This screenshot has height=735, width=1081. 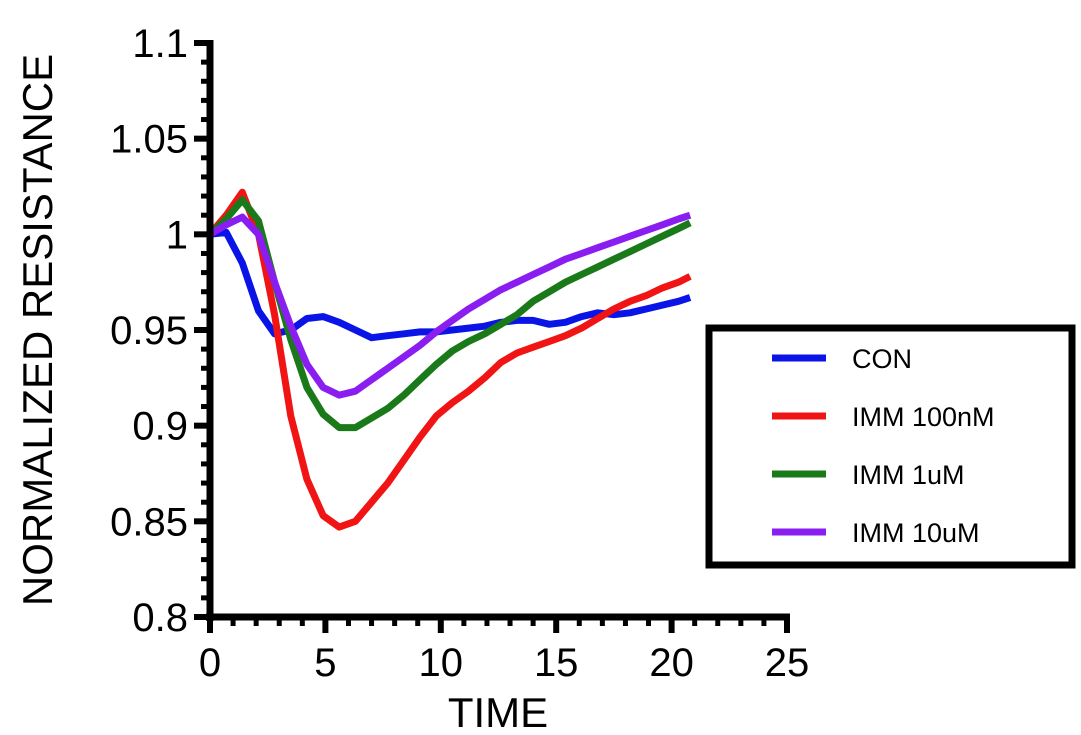 I want to click on y-tick-label: 1.05, so click(x=149, y=140).